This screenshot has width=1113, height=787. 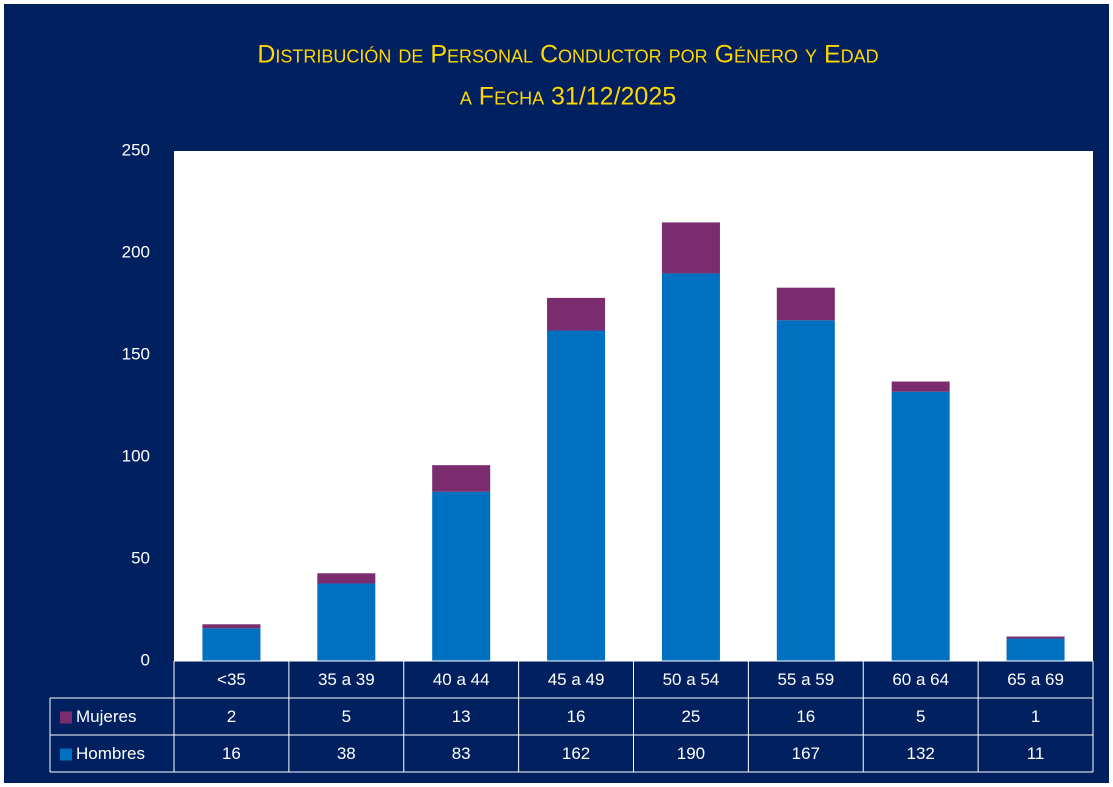 What do you see at coordinates (136, 353) in the screenshot?
I see `y-tick-label: 150` at bounding box center [136, 353].